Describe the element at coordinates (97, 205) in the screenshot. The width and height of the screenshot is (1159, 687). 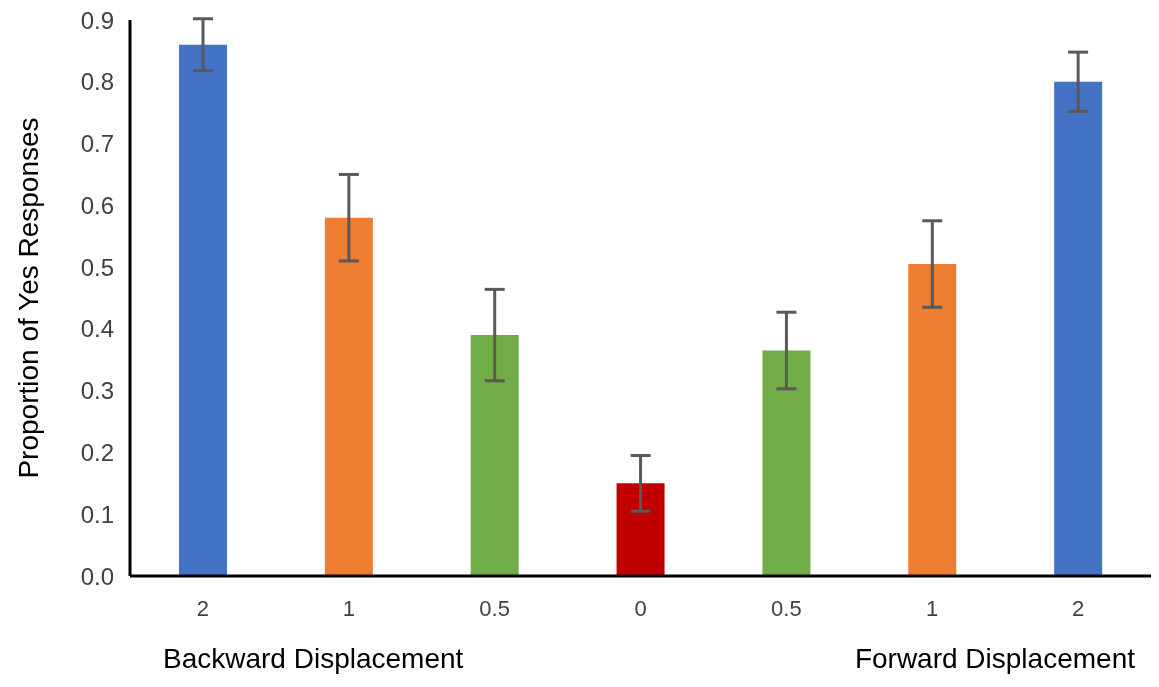
I see `y-tick-label: 0.6` at that location.